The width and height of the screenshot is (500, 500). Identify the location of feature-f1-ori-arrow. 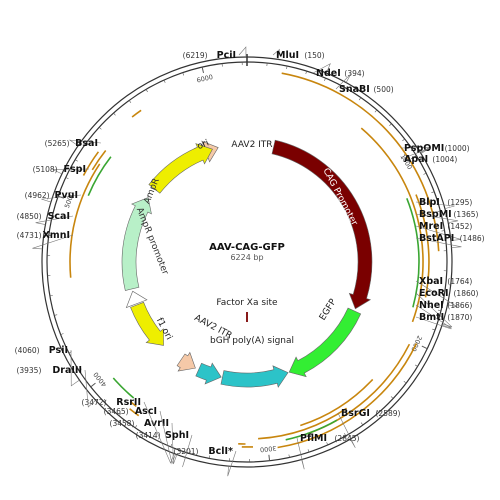
(147, 323).